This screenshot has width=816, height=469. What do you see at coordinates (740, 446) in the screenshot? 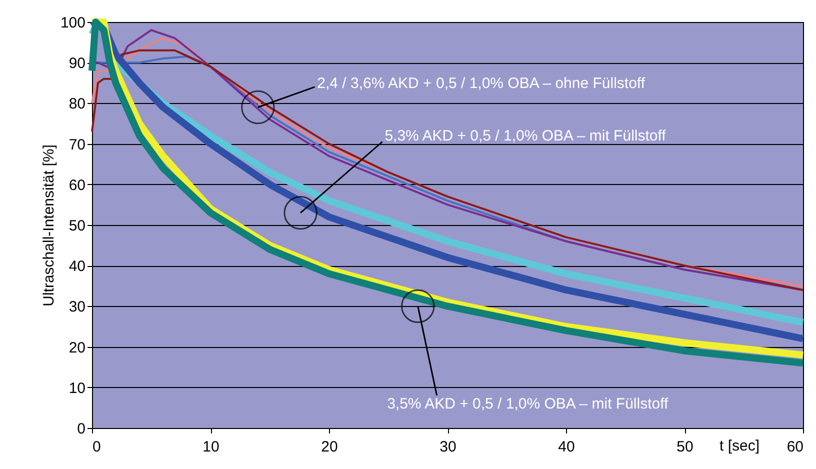
I see `x-axis-title: t [sec]` at bounding box center [740, 446].